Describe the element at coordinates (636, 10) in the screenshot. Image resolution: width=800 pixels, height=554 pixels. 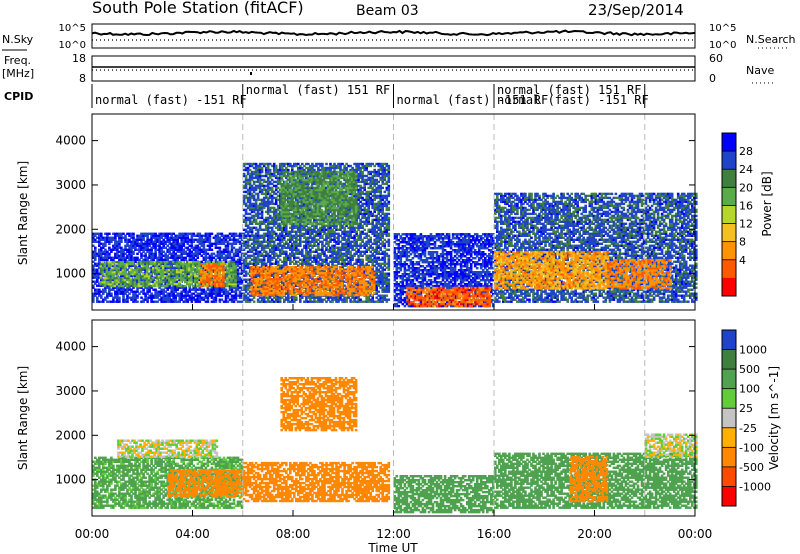
I see `date-label: 23/Sep/2014` at that location.